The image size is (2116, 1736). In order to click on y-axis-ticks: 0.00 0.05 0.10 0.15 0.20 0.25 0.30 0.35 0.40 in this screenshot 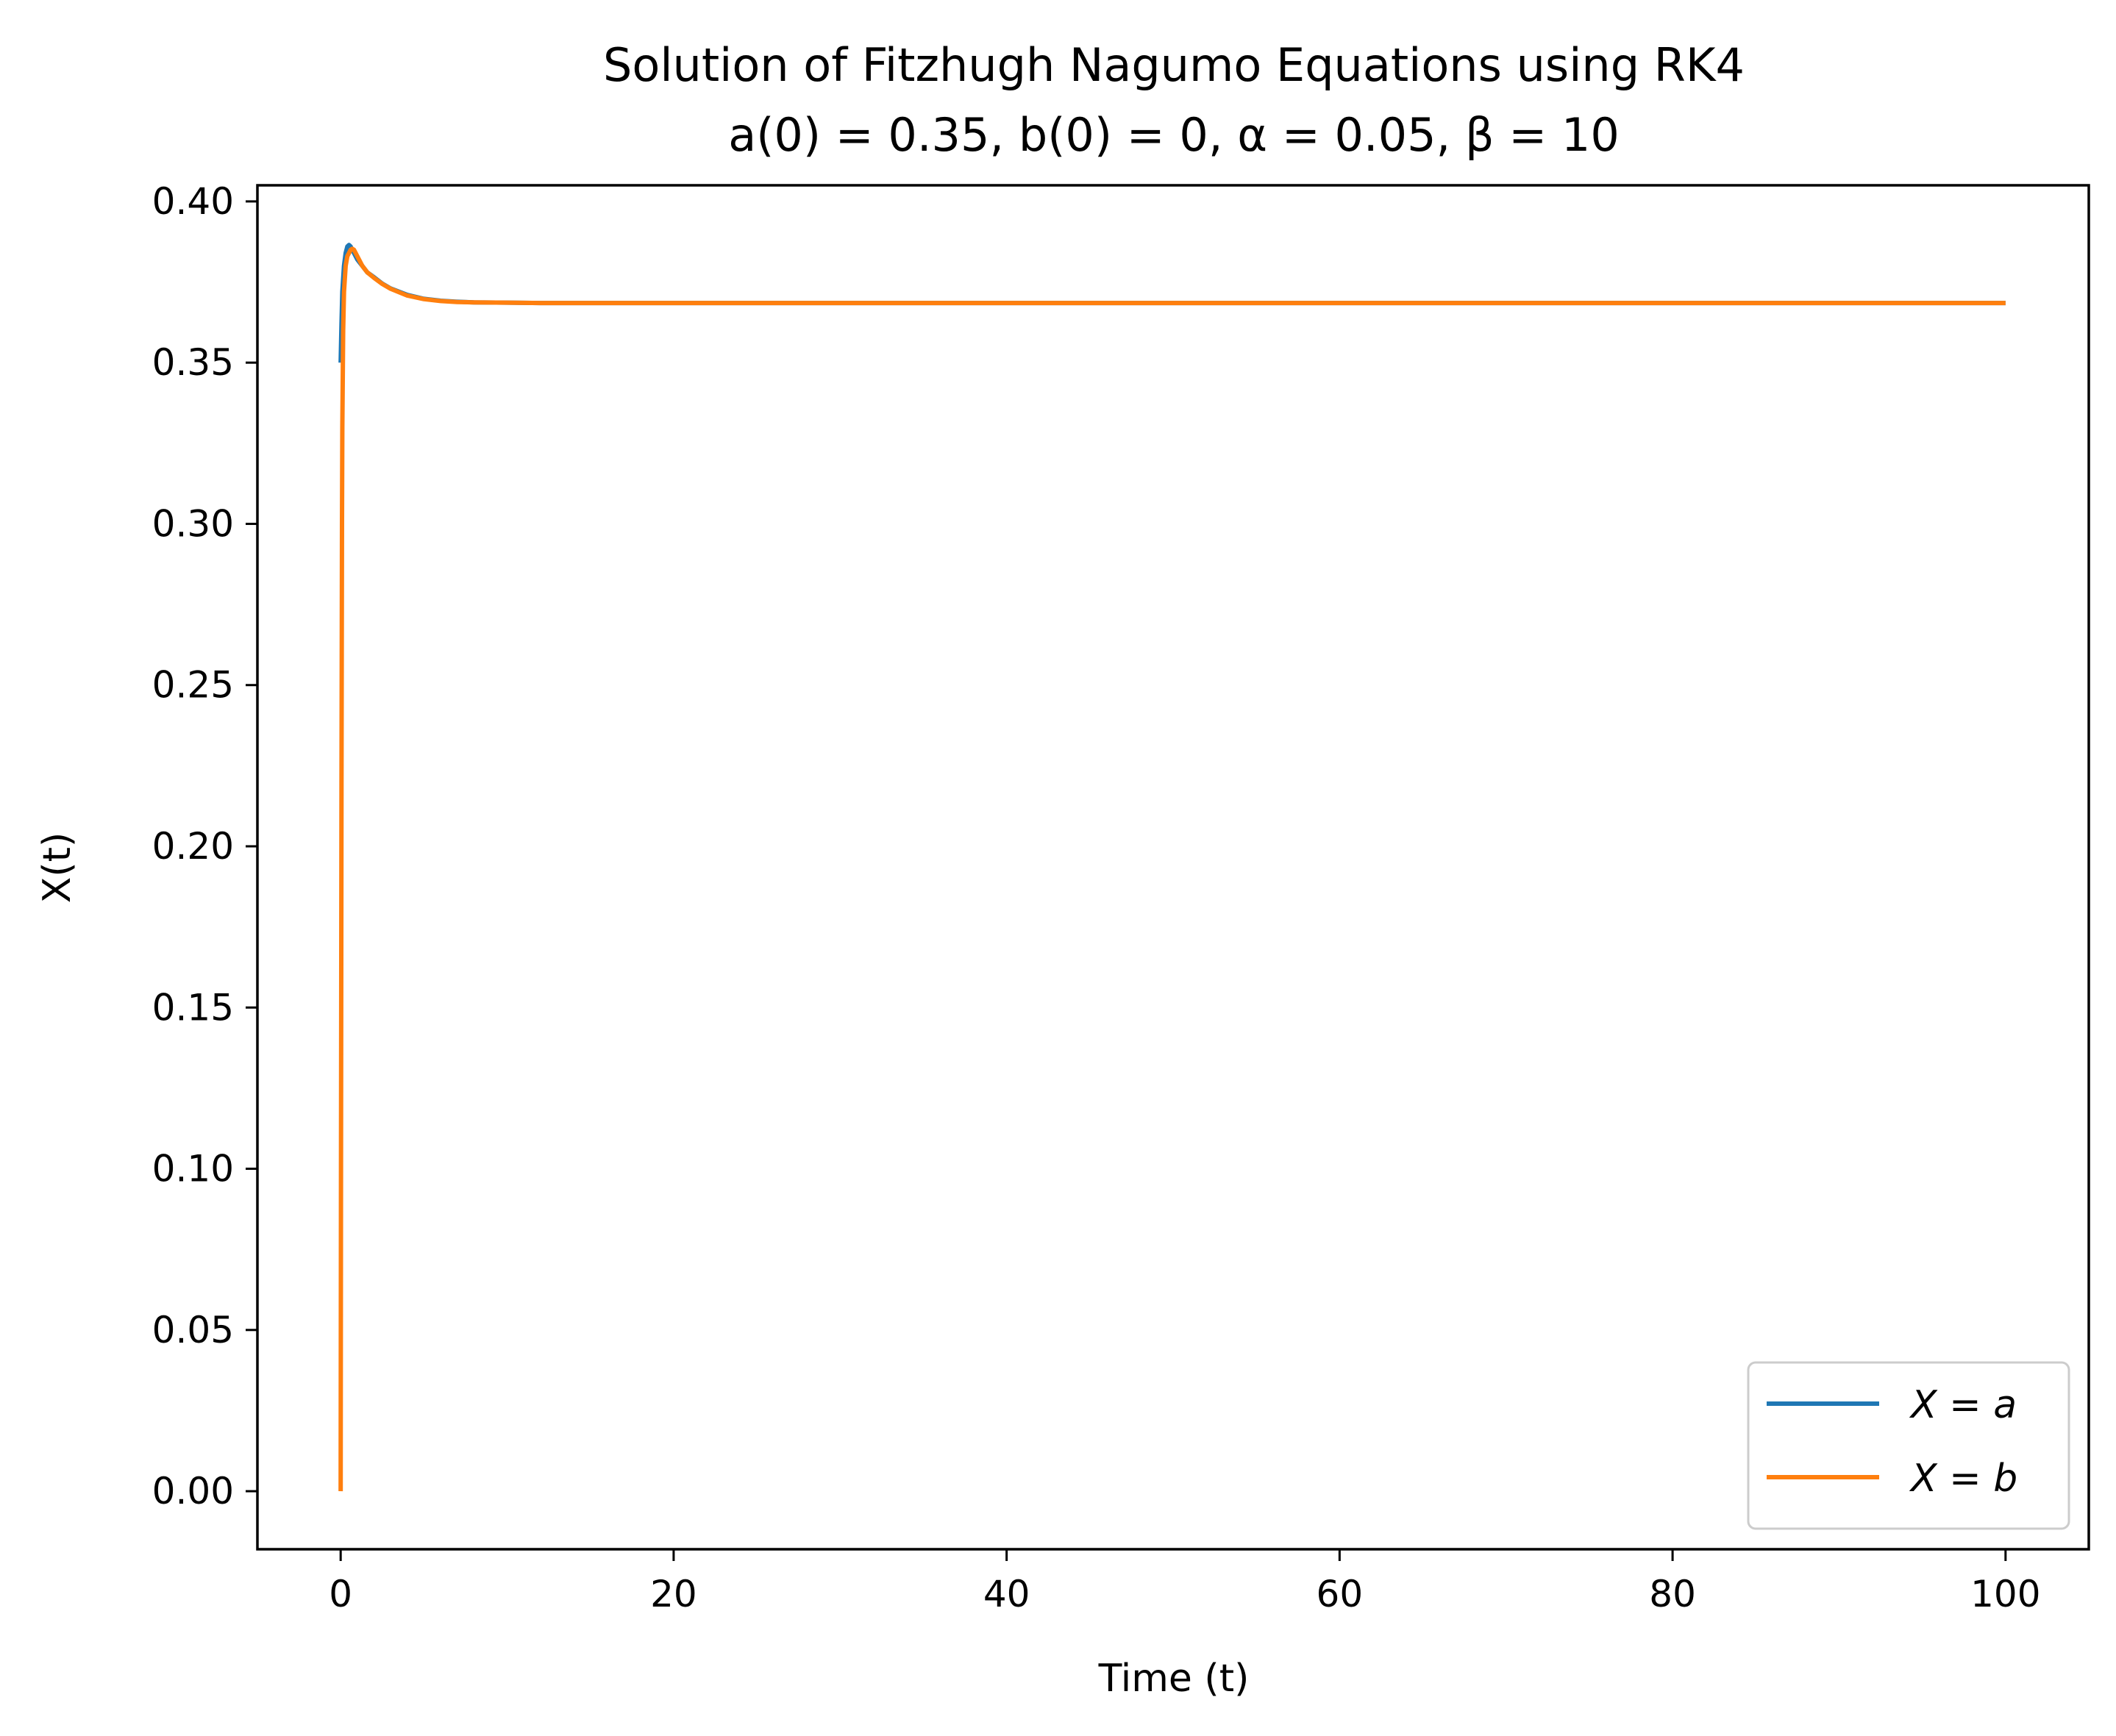, I will do `click(204, 846)`.